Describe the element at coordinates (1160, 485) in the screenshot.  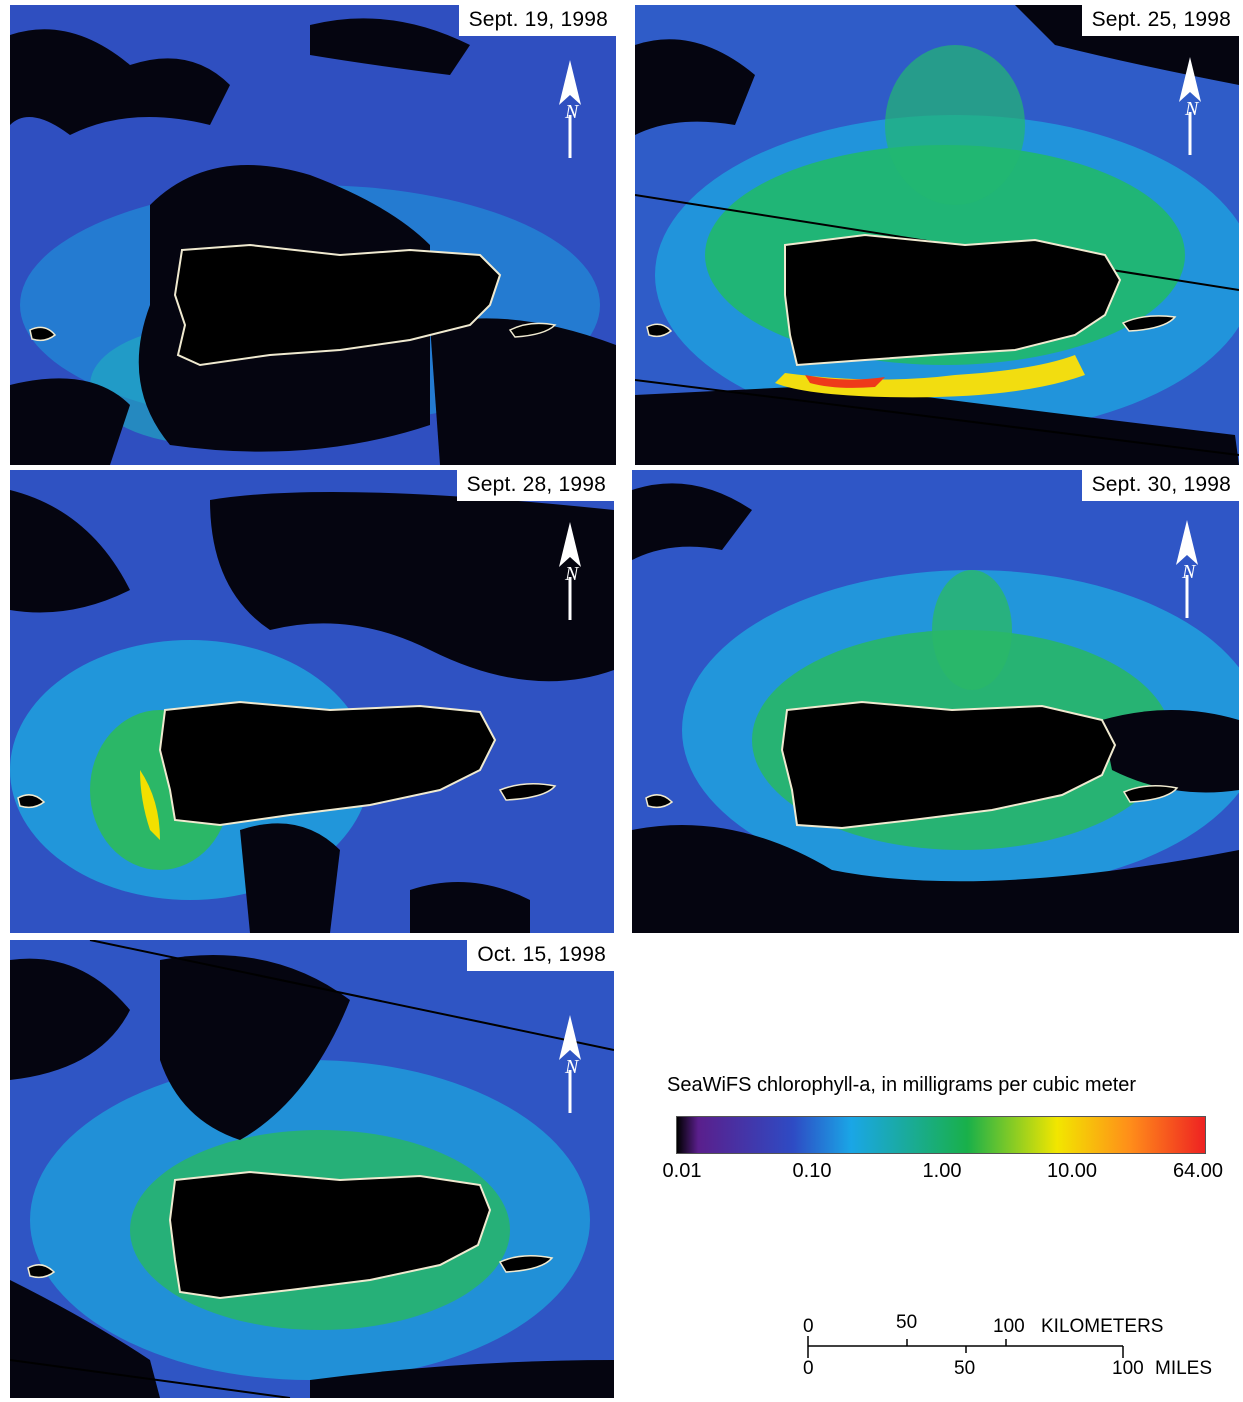
I see `date-label: Sept. 30, 1998` at that location.